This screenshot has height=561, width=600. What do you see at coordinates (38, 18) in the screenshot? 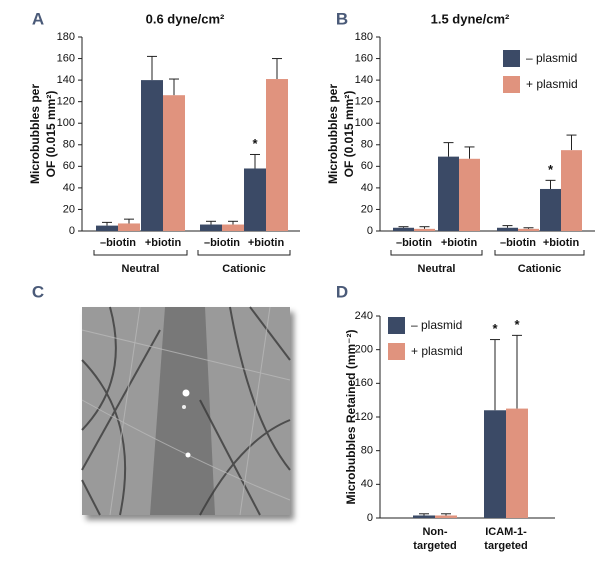
I see `panel-letter: A` at bounding box center [38, 18].